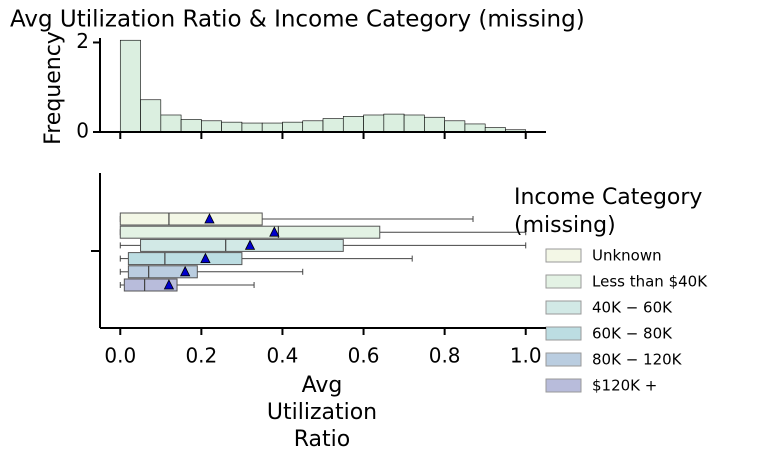  I want to click on x-tick-label: 0.4, so click(283, 356).